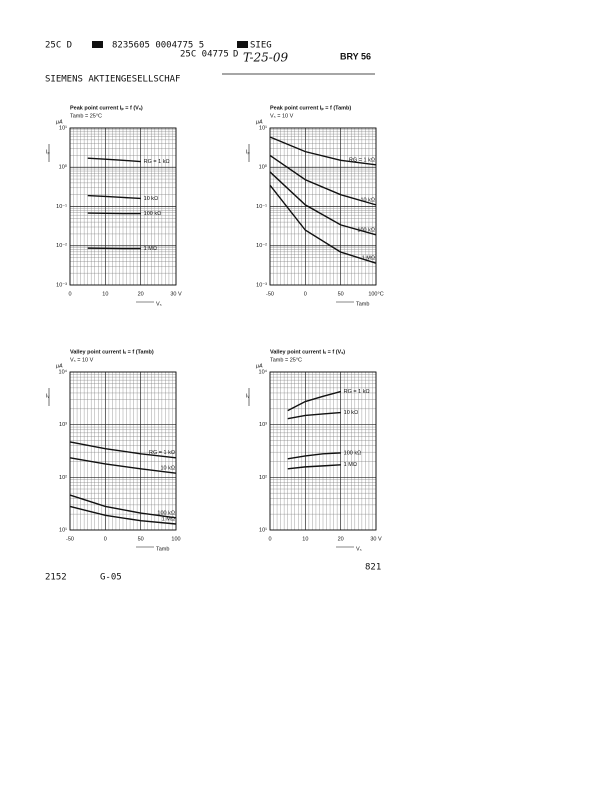 Image resolution: width=612 pixels, height=792 pixels. What do you see at coordinates (56, 578) in the screenshot?
I see `footer-code: 2152` at bounding box center [56, 578].